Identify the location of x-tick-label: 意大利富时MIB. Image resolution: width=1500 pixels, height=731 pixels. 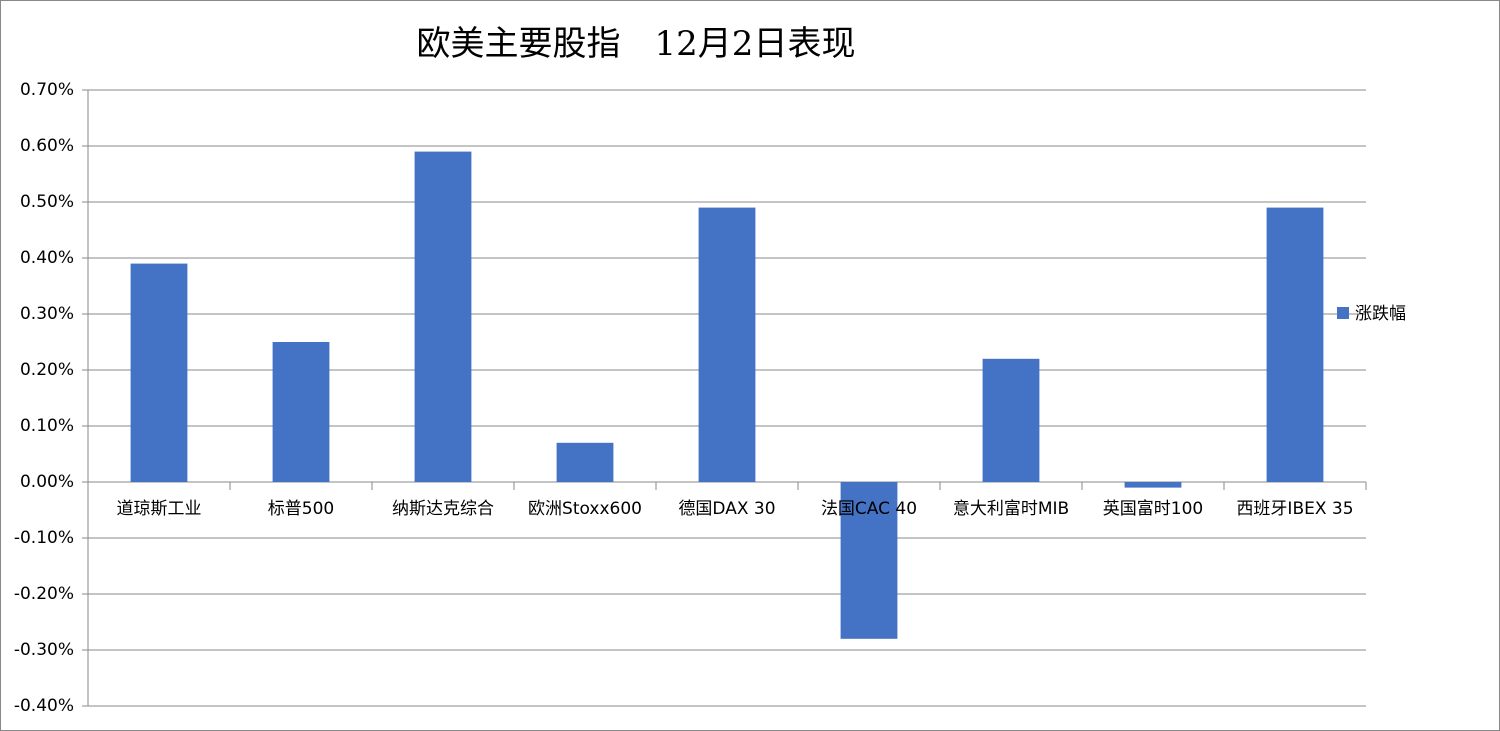
(1011, 509).